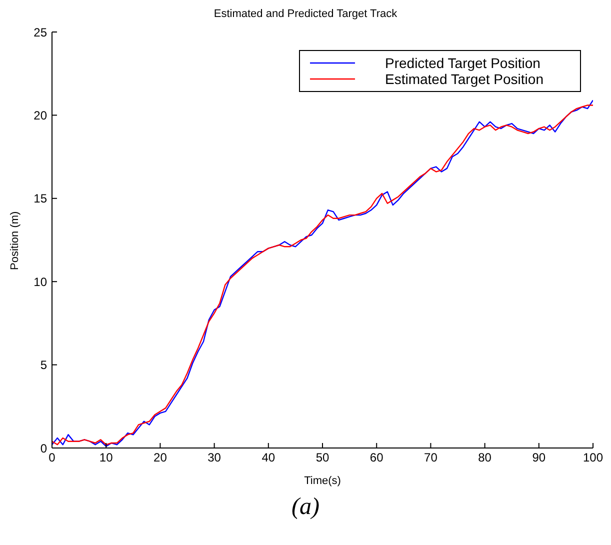 This screenshot has height=545, width=611. What do you see at coordinates (323, 457) in the screenshot?
I see `x-tick-label: 50` at bounding box center [323, 457].